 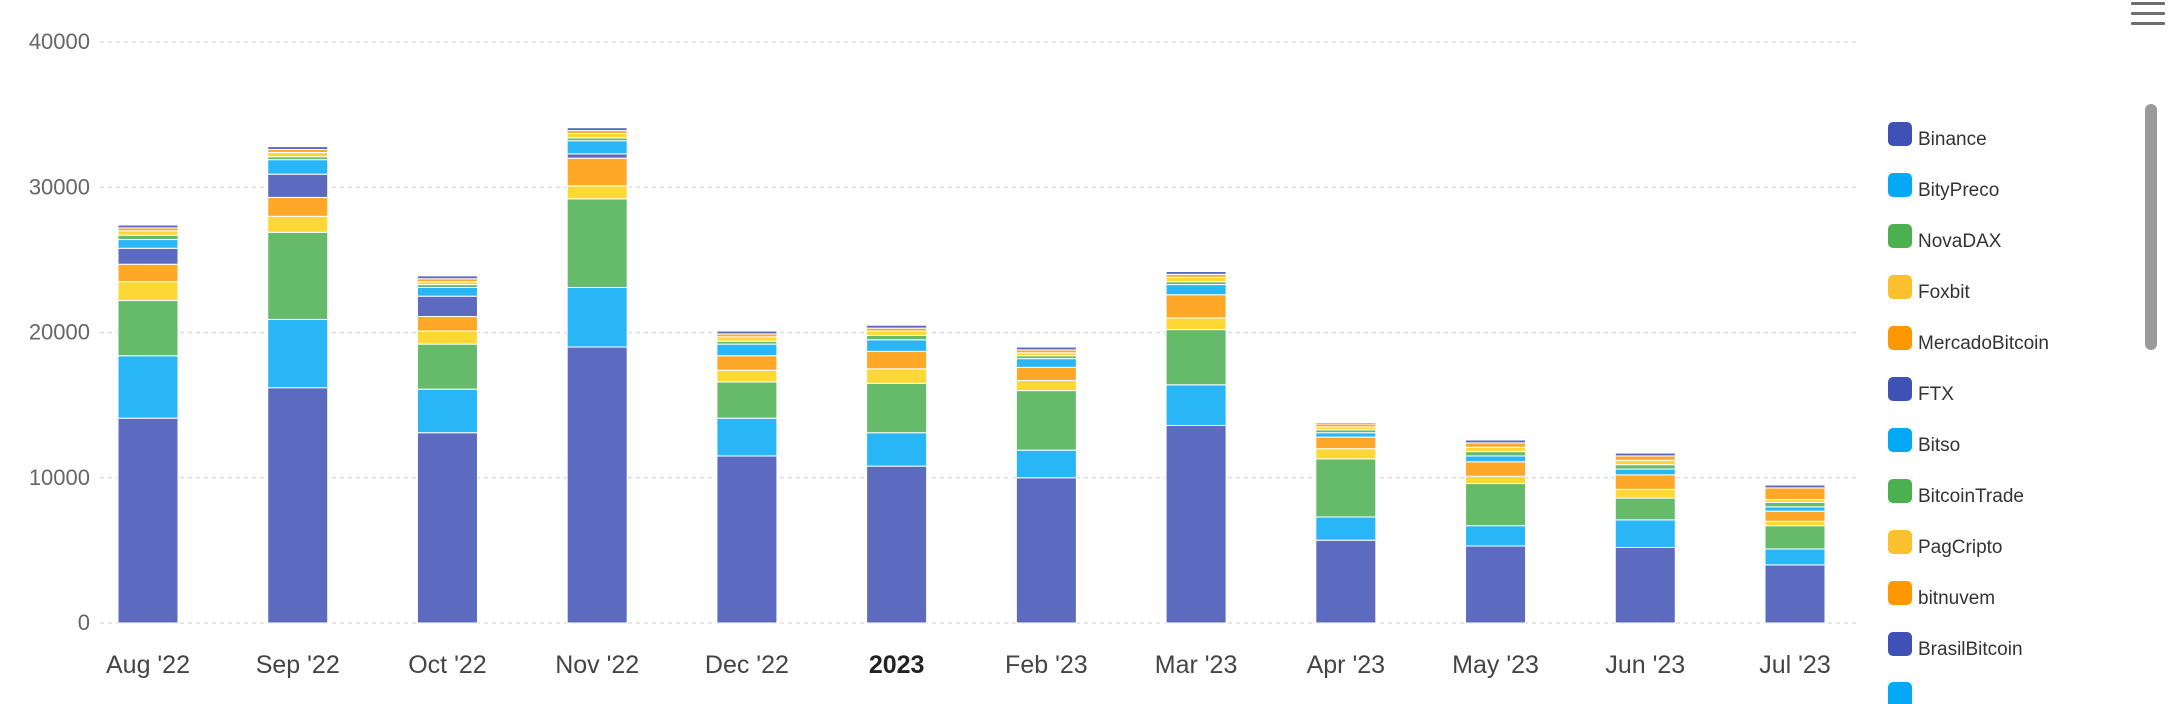 I want to click on legend-item: bitnuvem, so click(x=1941, y=595).